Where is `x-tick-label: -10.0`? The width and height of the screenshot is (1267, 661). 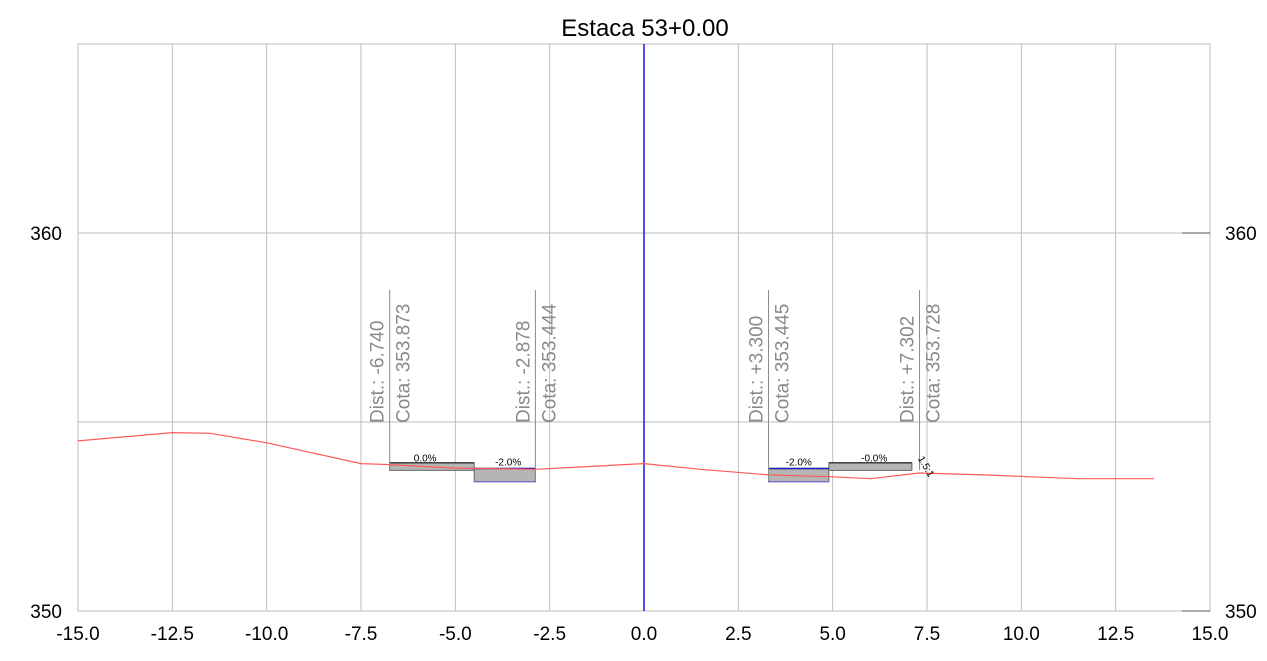 x-tick-label: -10.0 is located at coordinates (266, 634).